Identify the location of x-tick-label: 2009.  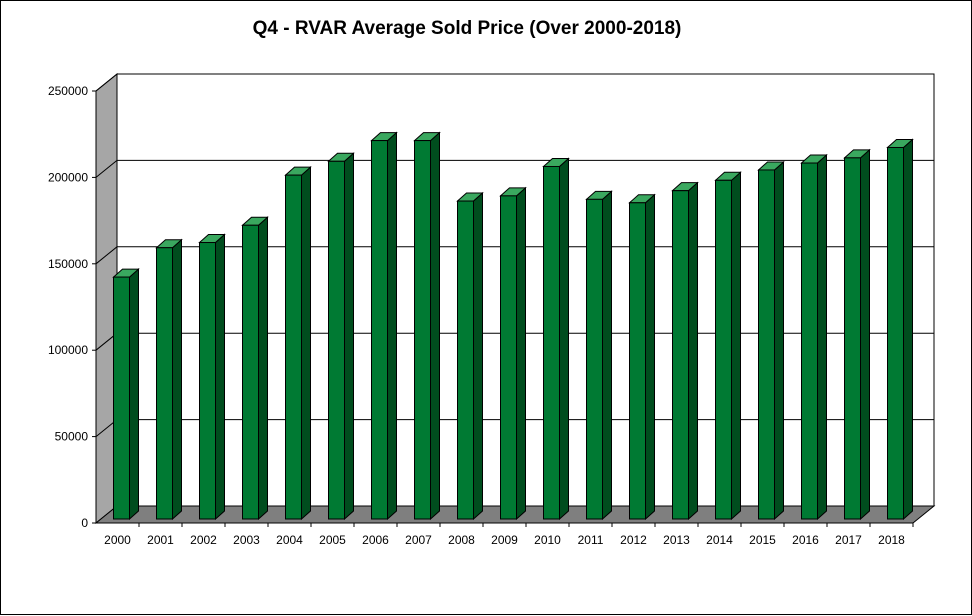
(504, 540).